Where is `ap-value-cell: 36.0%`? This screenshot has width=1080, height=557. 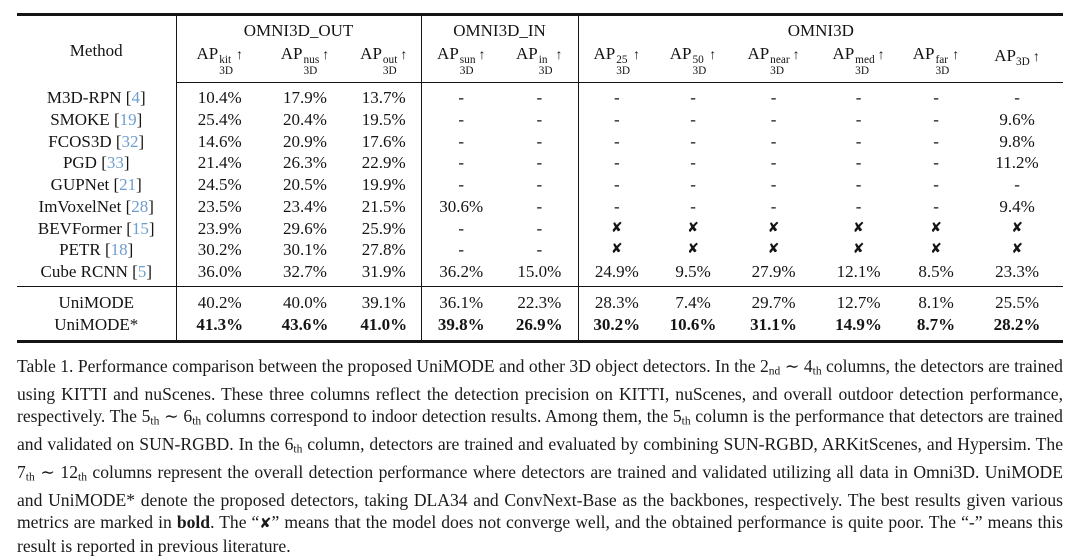 ap-value-cell: 36.0% is located at coordinates (219, 274).